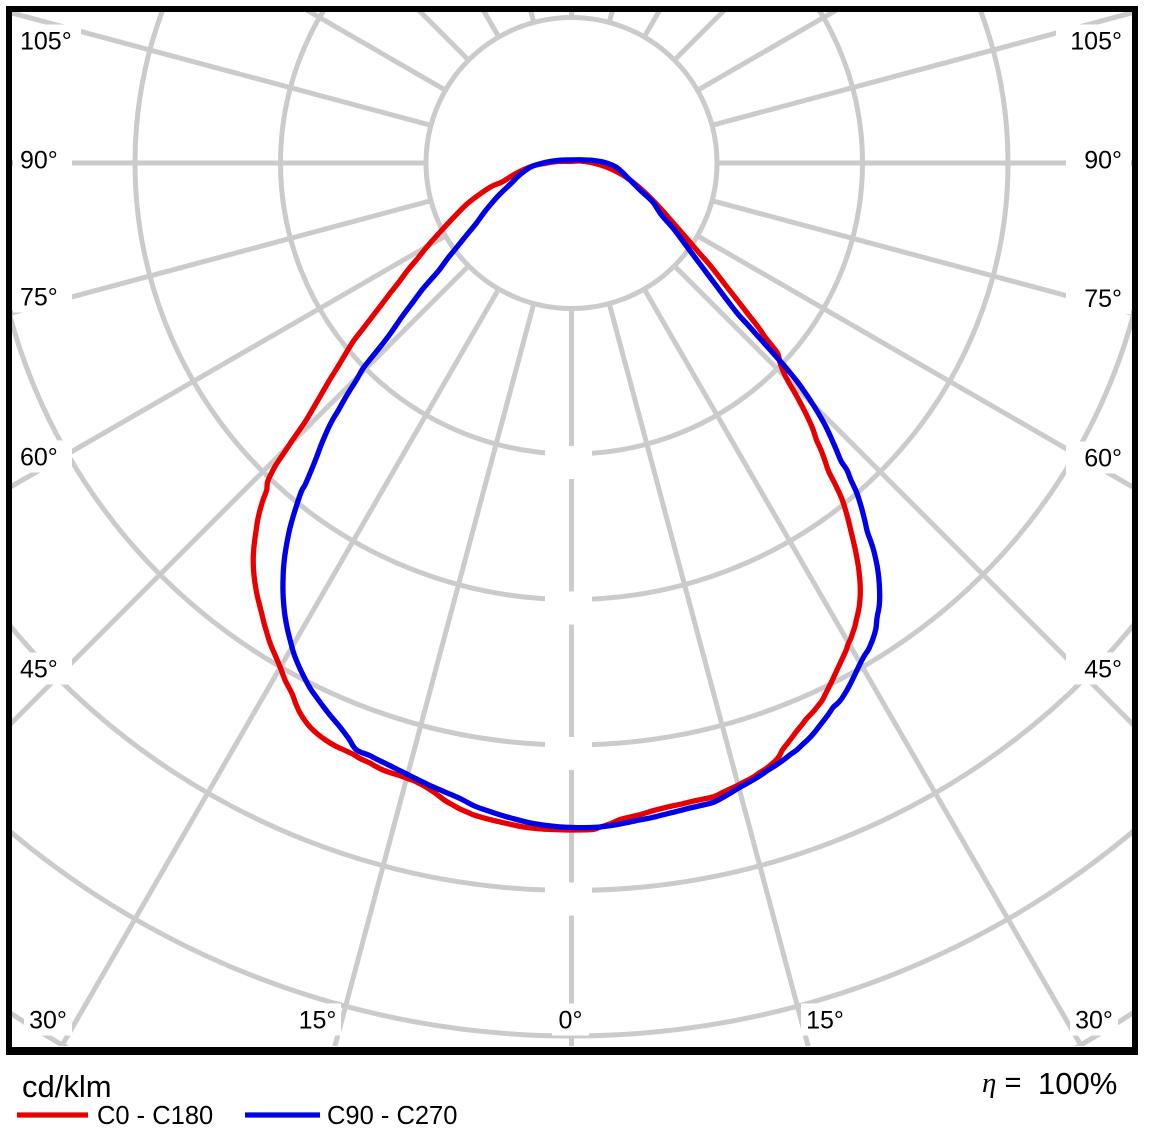 The height and width of the screenshot is (1145, 1164). Describe the element at coordinates (571, 1021) in the screenshot. I see `svg-text: 0°` at that location.